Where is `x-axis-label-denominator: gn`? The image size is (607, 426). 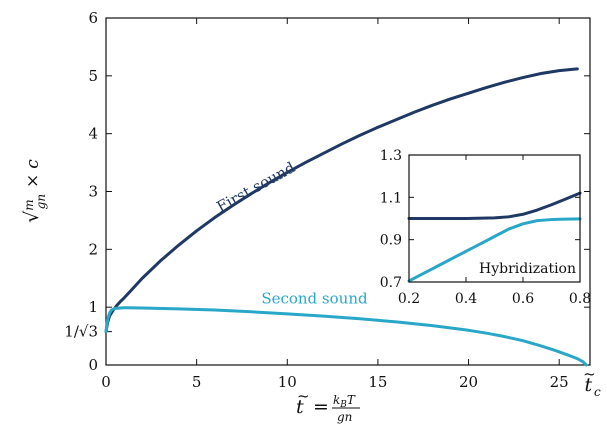 x-axis-label-denominator: gn is located at coordinates (344, 417).